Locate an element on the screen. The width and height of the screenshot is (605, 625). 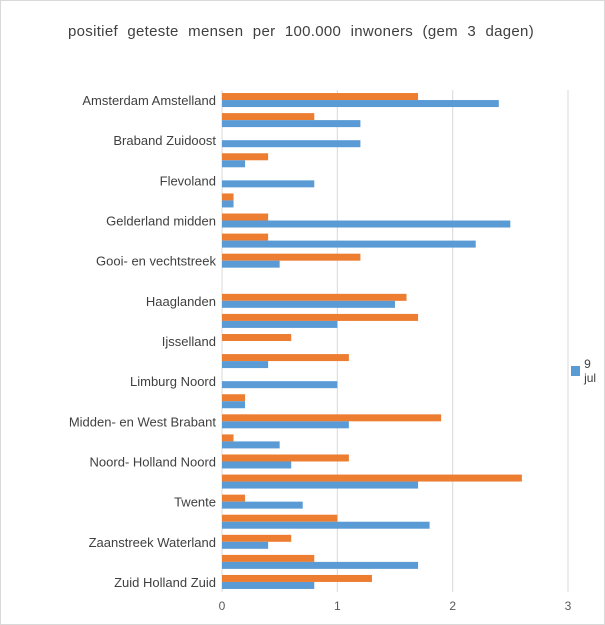
category-label: Braband Zuidoost is located at coordinates (164, 140).